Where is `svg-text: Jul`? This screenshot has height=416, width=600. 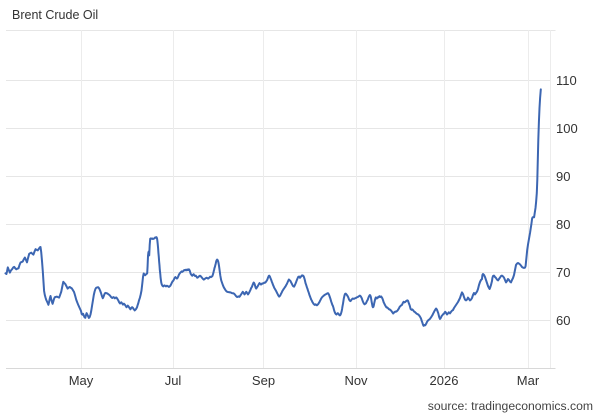 svg-text: Jul is located at coordinates (173, 380).